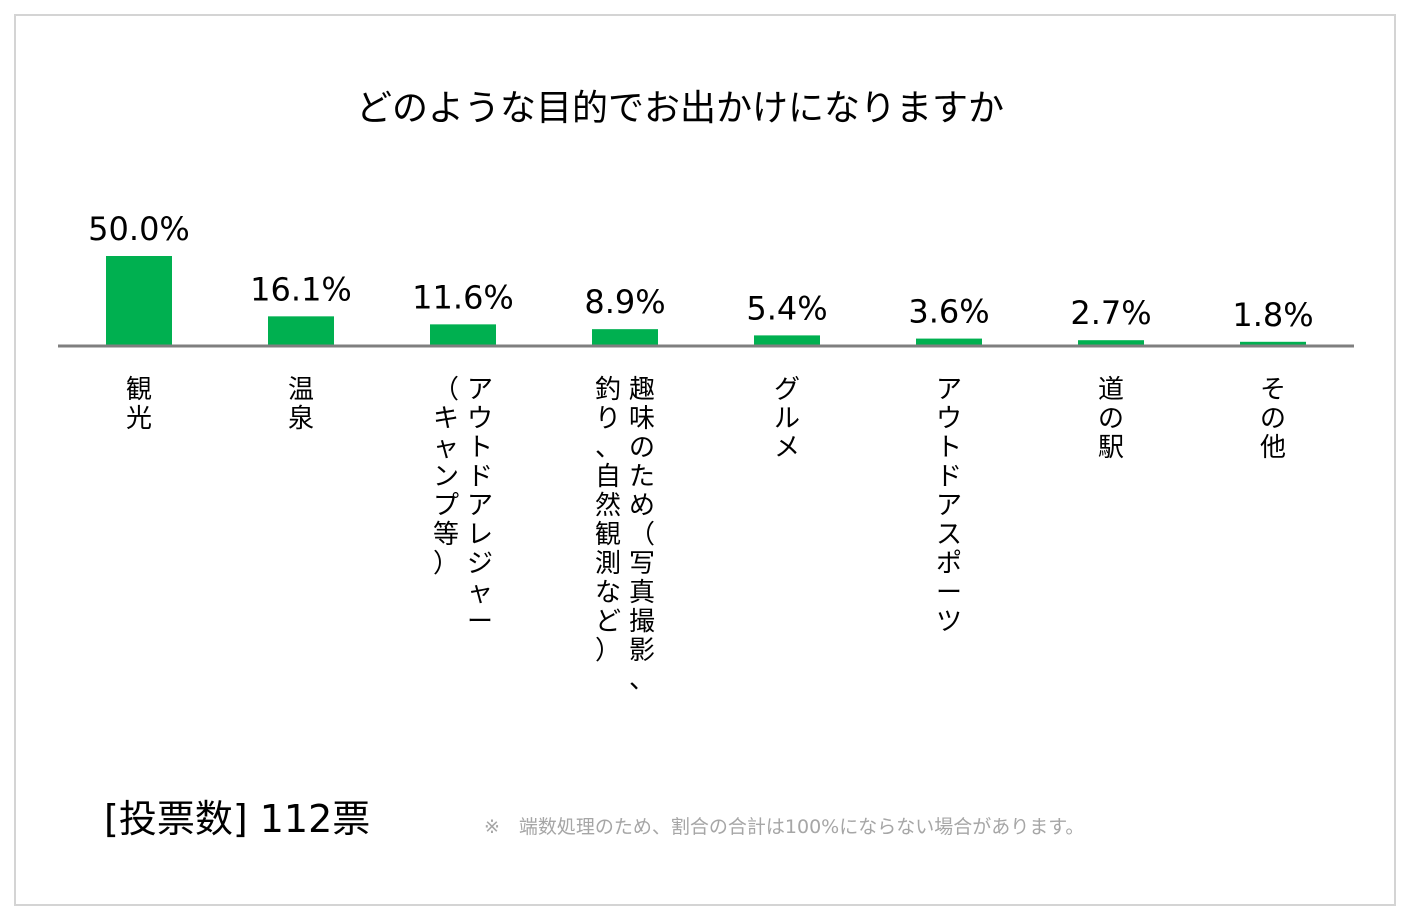 The width and height of the screenshot is (1418, 921). Describe the element at coordinates (446, 477) in the screenshot. I see `category-label-2-1: （キャンプ等）` at that location.